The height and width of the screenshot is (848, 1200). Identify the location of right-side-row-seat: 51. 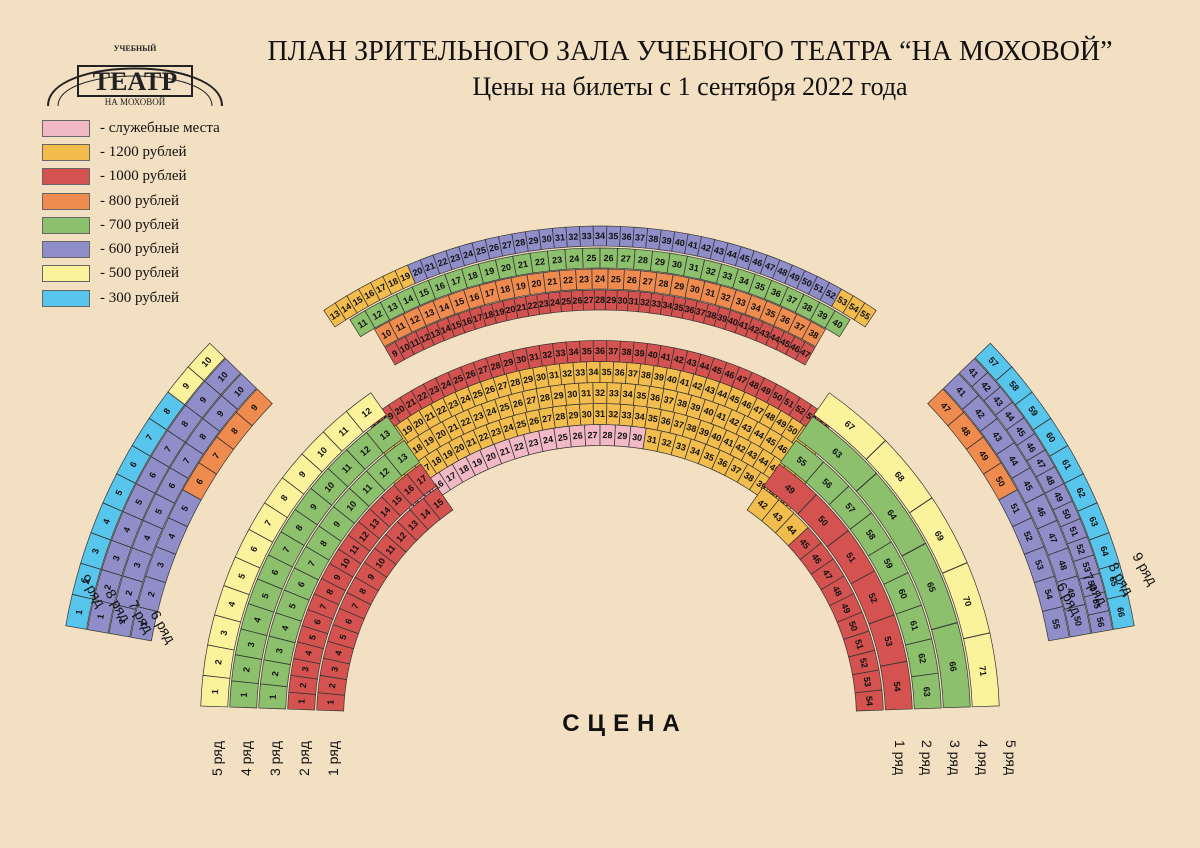
(1074, 531).